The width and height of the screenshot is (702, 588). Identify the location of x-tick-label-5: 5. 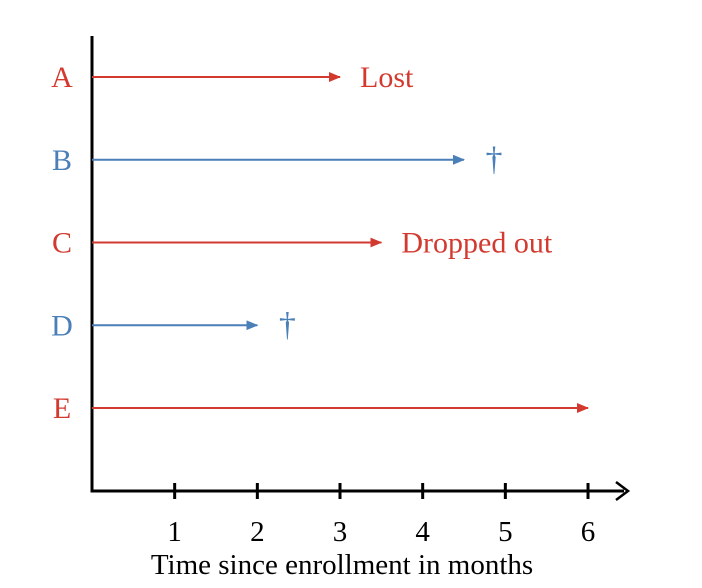
(505, 532).